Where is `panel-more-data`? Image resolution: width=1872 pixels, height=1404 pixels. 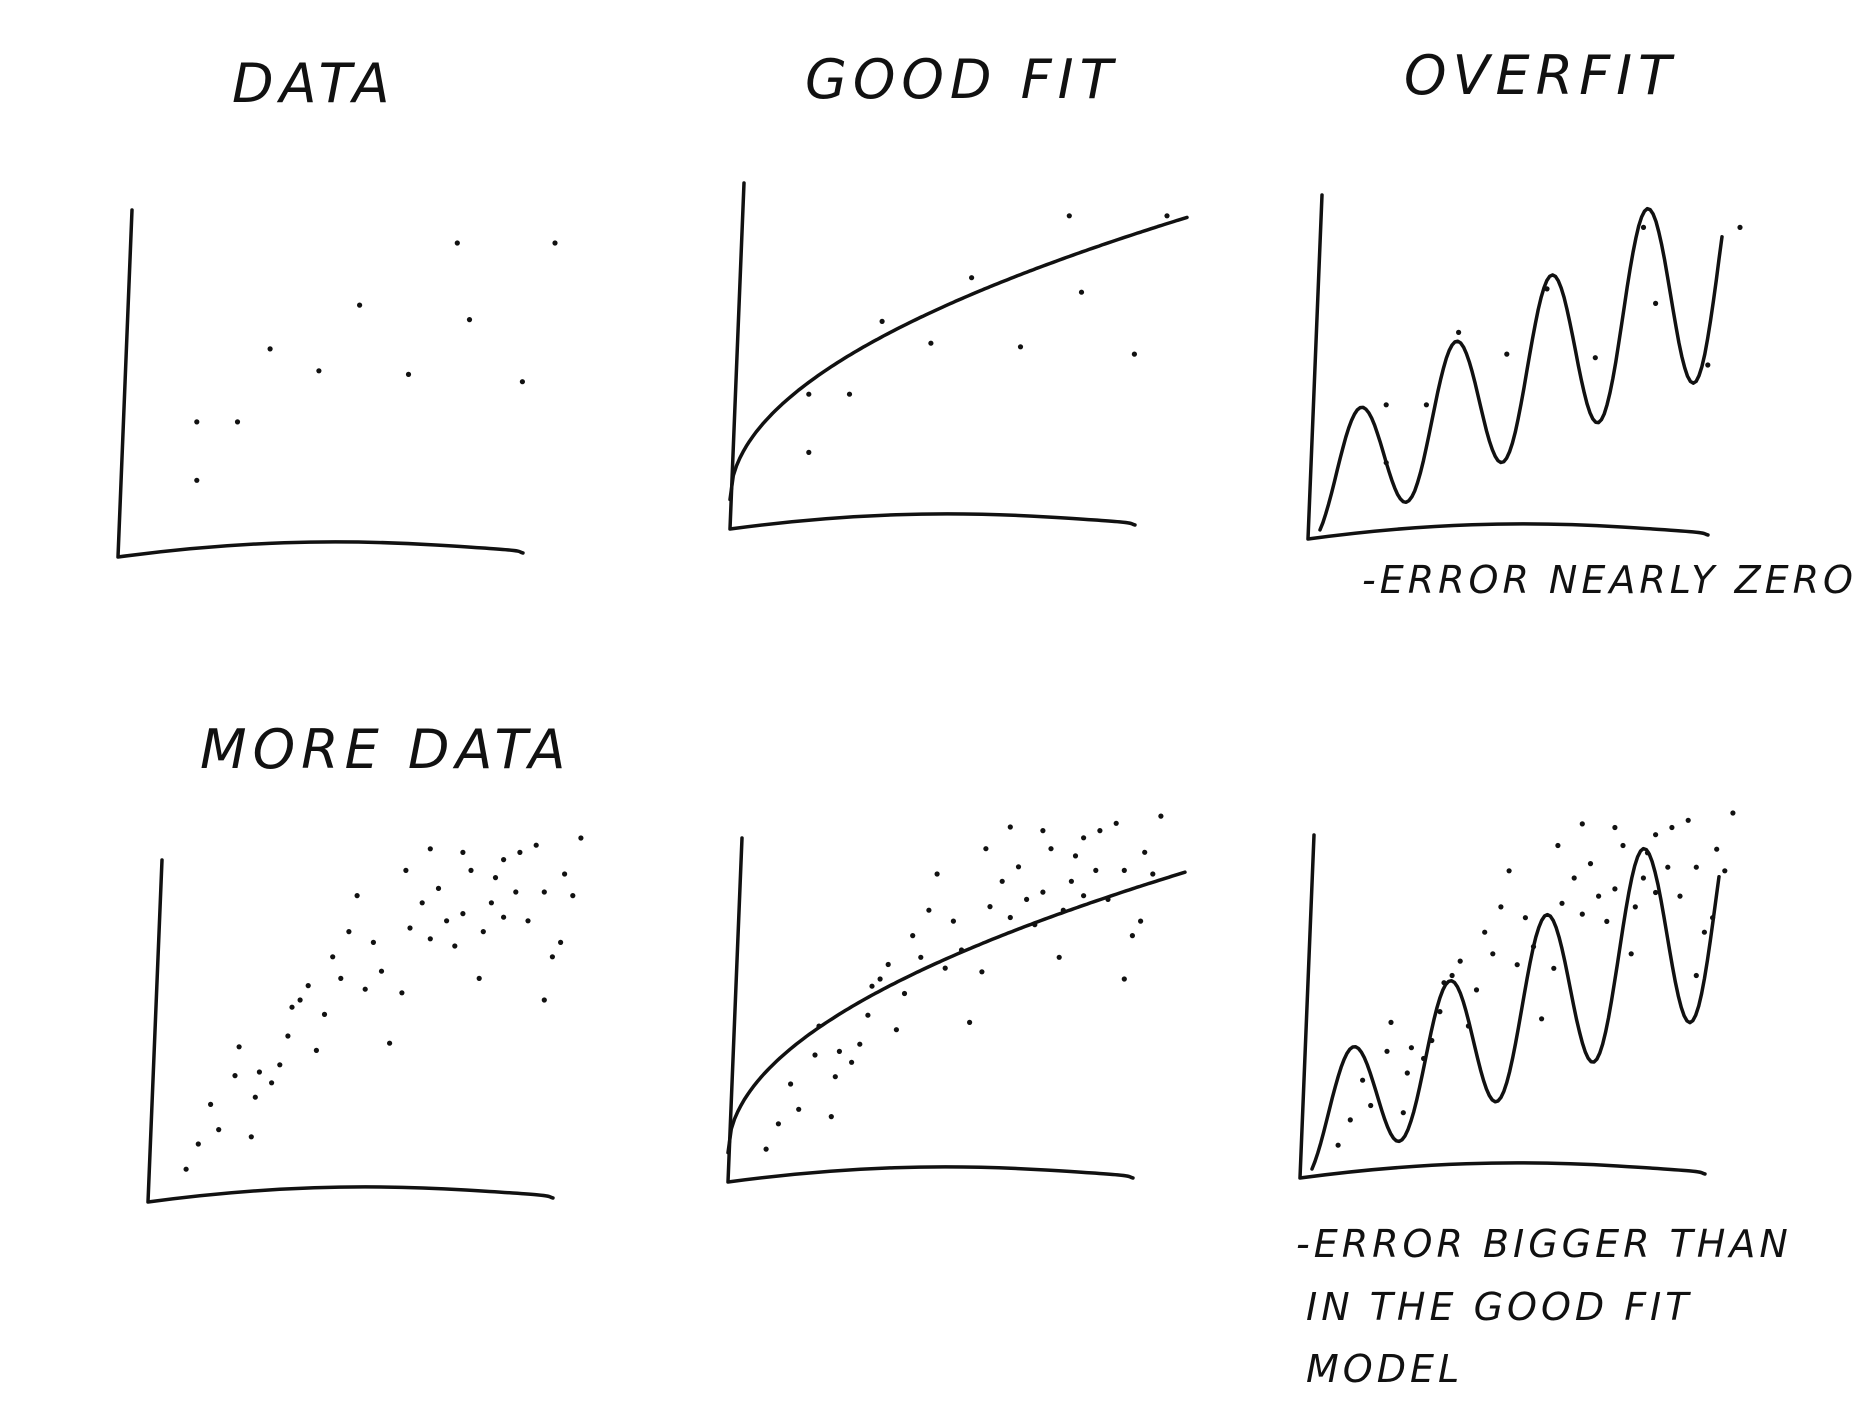 panel-more-data is located at coordinates (365, 1019).